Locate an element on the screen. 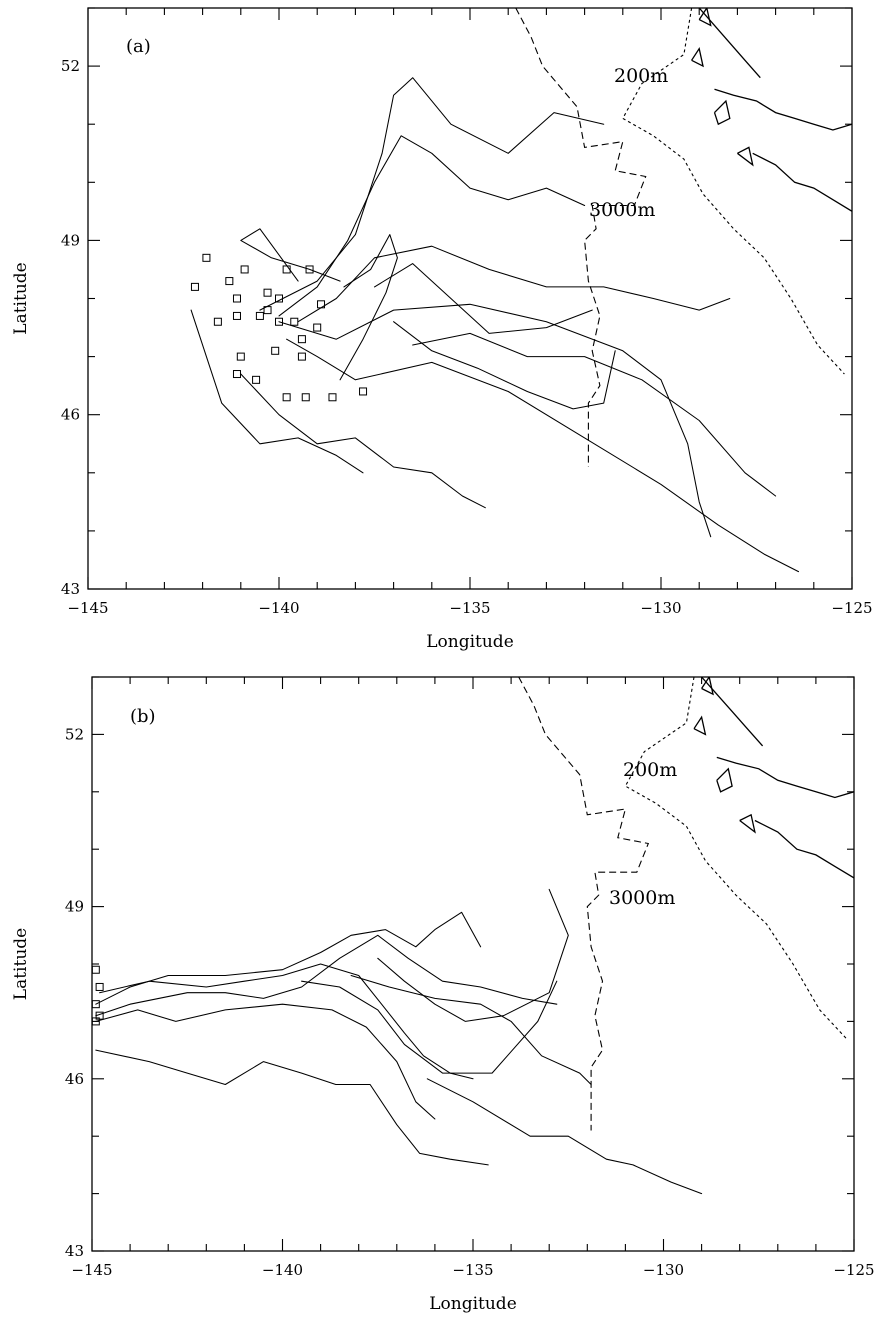 The height and width of the screenshot is (1344, 880). y-axis-title: Latitude is located at coordinates (21, 298).